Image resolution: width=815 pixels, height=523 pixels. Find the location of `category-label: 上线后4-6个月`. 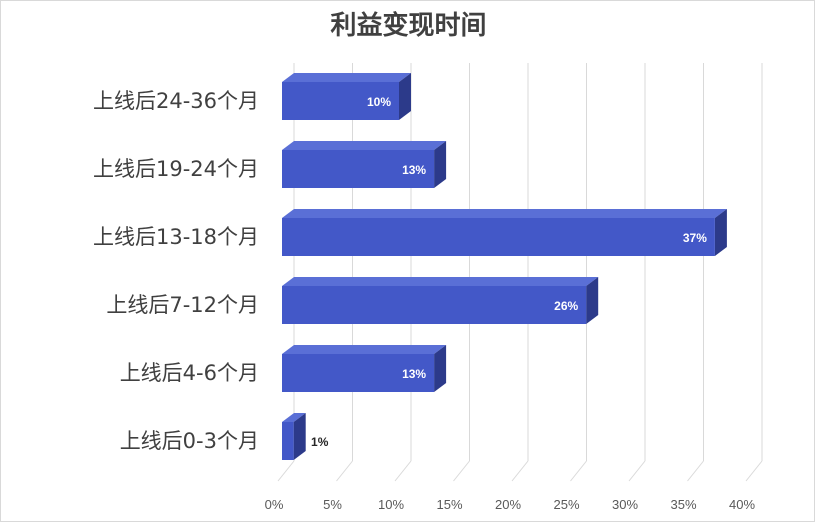

category-label: 上线后4-6个月 is located at coordinates (189, 373).